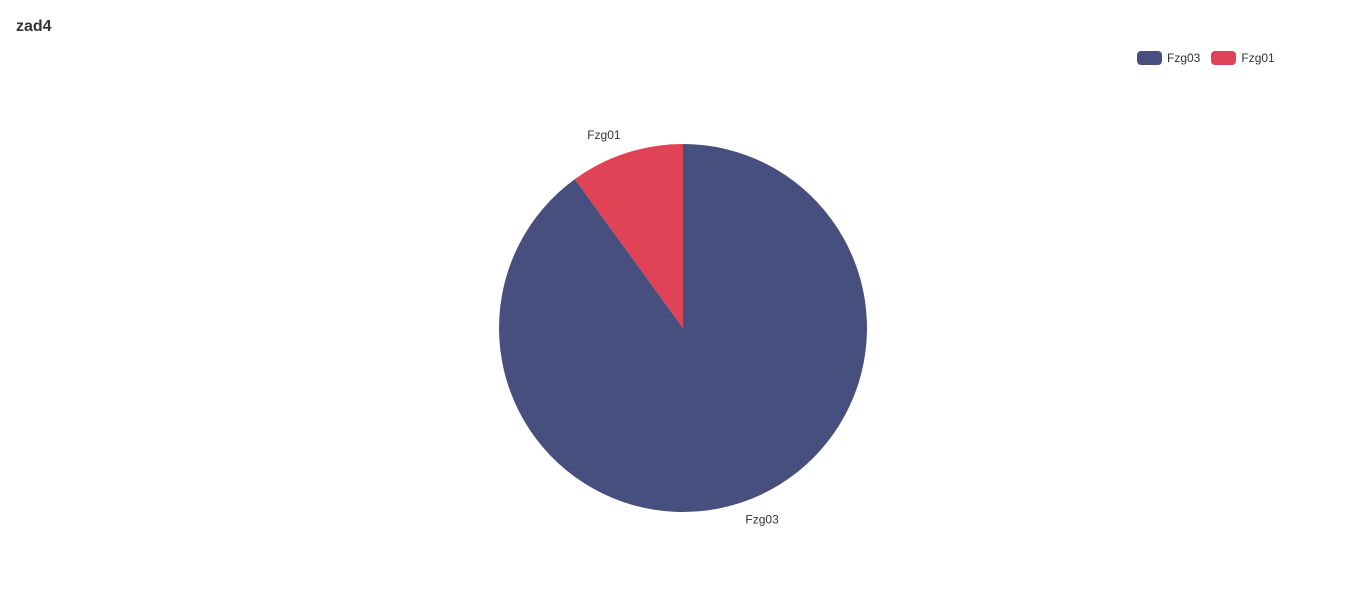 The width and height of the screenshot is (1349, 602). I want to click on chart-legend: Fzg03 Fzg01, so click(1211, 58).